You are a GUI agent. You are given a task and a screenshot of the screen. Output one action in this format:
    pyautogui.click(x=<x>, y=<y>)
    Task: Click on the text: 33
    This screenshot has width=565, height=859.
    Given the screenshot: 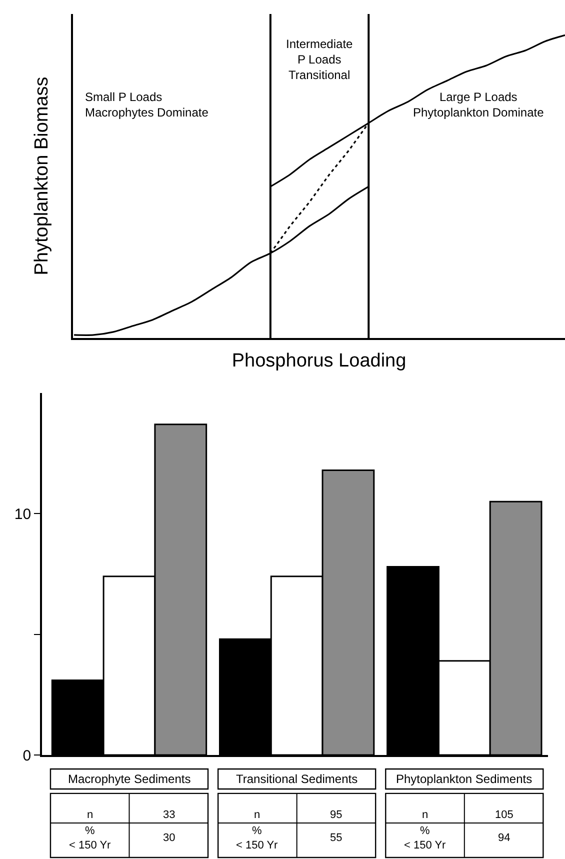 What is the action you would take?
    pyautogui.click(x=169, y=815)
    